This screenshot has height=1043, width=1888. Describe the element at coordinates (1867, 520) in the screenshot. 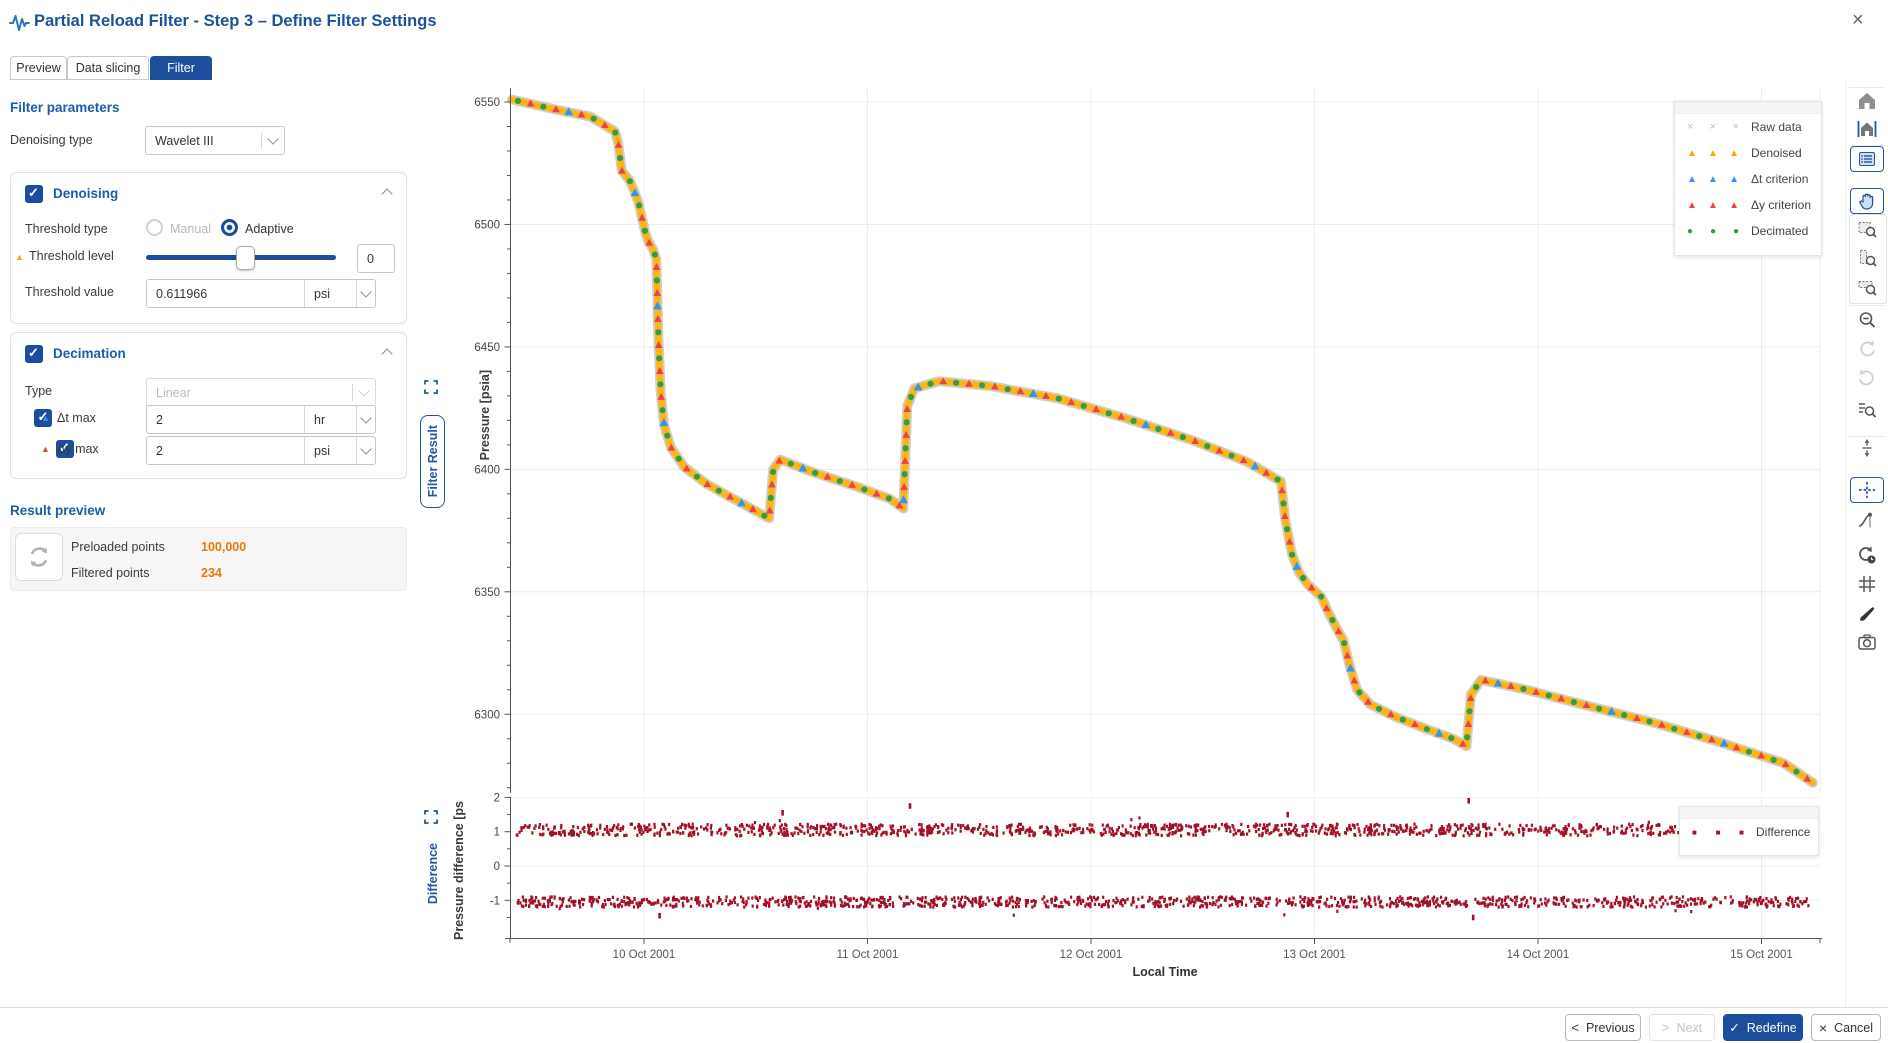

I see `interpolation-button` at that location.